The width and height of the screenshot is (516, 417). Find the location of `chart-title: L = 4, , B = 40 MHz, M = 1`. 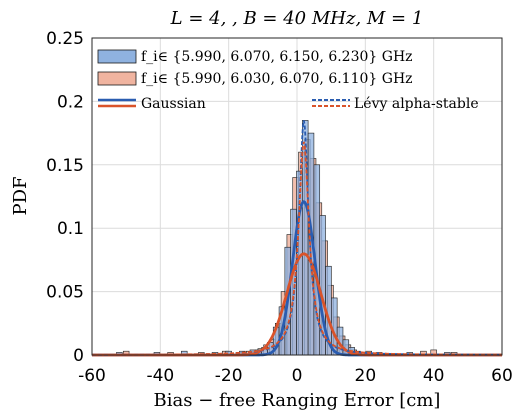

chart-title: L = 4, , B = 40 MHz, M = 1 is located at coordinates (297, 18).